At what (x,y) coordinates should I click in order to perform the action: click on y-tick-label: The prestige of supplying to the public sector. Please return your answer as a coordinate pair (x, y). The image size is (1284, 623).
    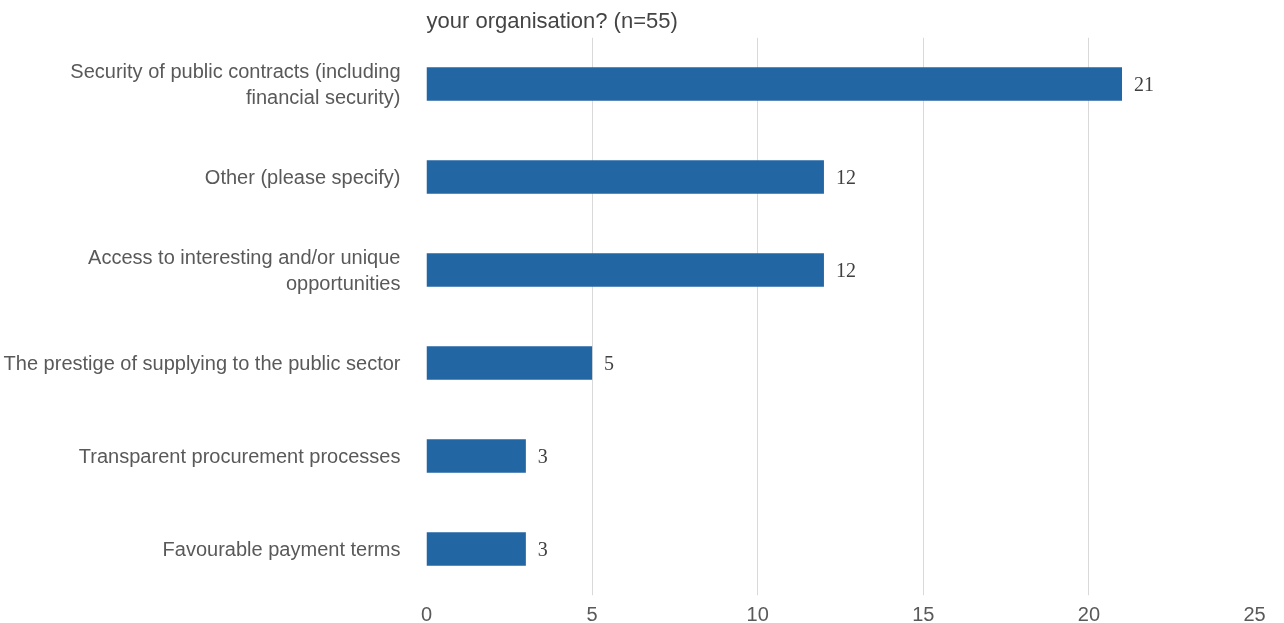
    Looking at the image, I should click on (202, 363).